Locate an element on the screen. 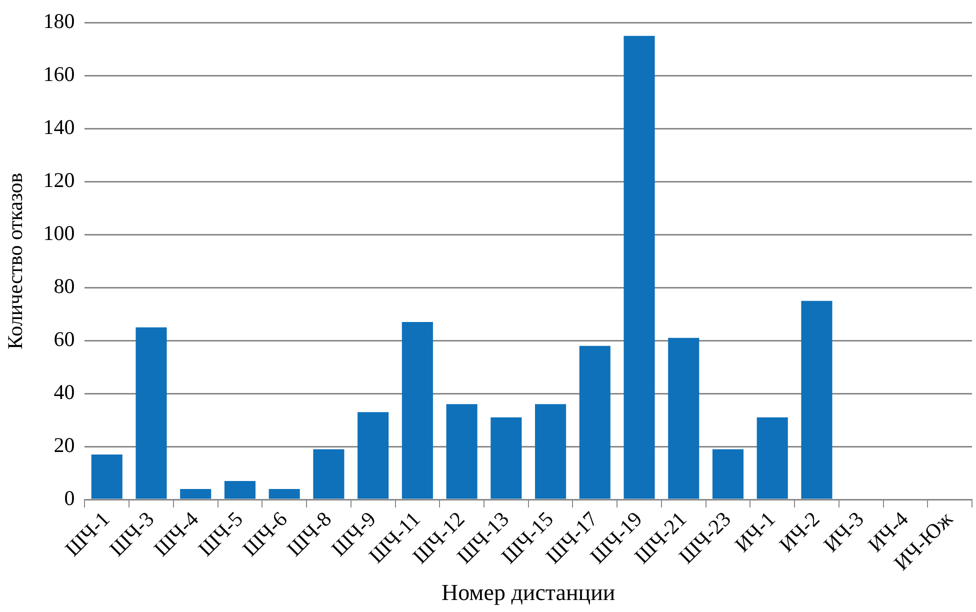  y-tick-label: 0 is located at coordinates (69, 498).